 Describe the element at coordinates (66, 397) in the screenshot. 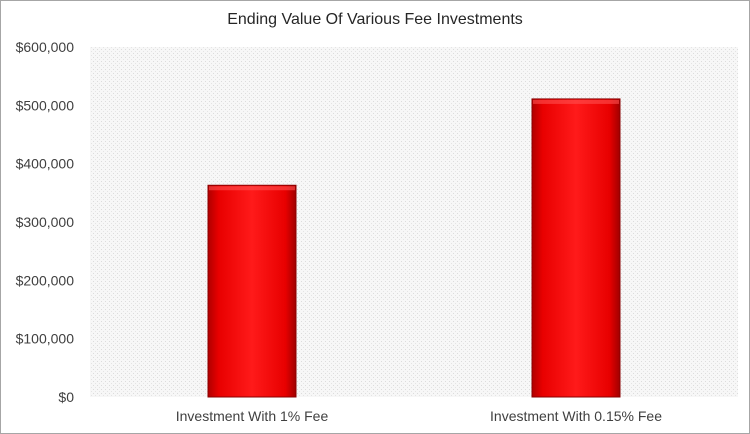

I see `y-tick-label: $0` at that location.